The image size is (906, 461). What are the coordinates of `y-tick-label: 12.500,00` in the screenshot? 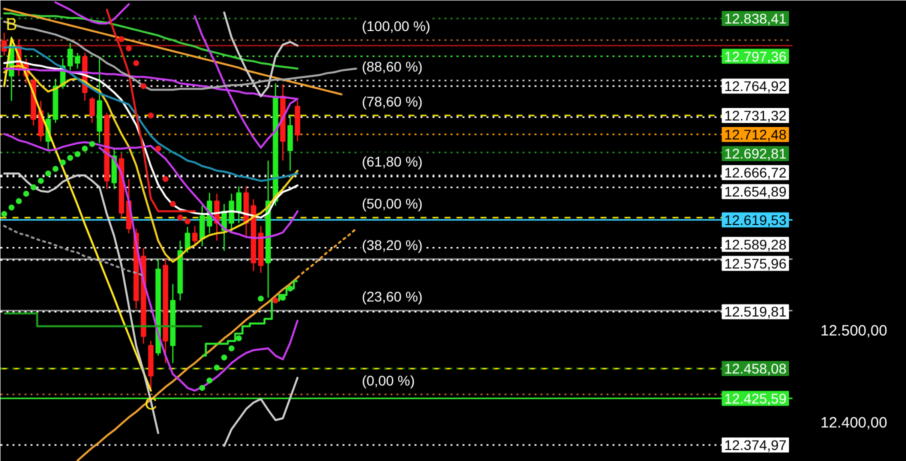 It's located at (854, 331).